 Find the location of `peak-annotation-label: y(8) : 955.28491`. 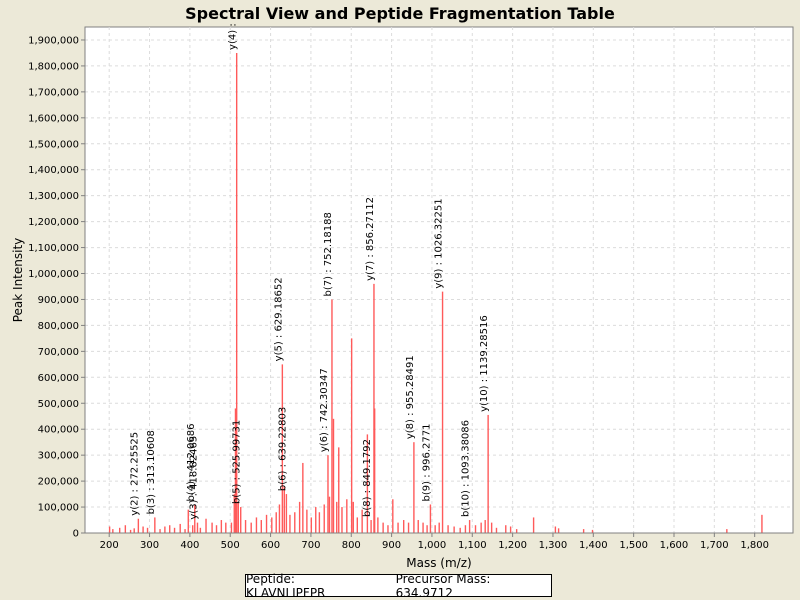

peak-annotation-label: y(8) : 955.28491 is located at coordinates (410, 397).